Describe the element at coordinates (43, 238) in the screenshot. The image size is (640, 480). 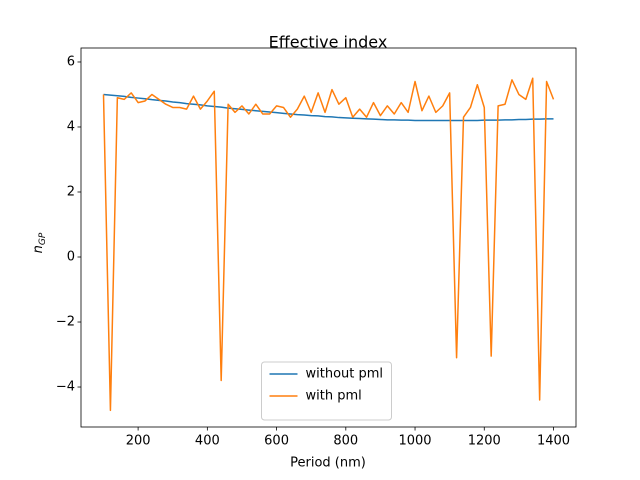
I see `y-axis-label-sub: GP` at that location.